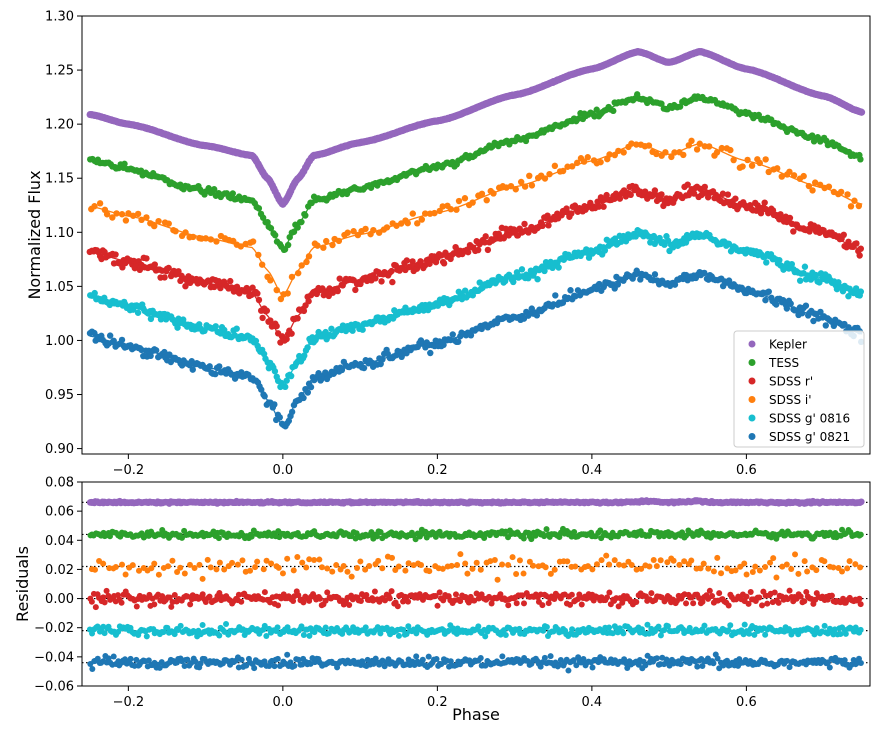 The height and width of the screenshot is (734, 881). I want to click on legend-label: TESS, so click(783, 363).